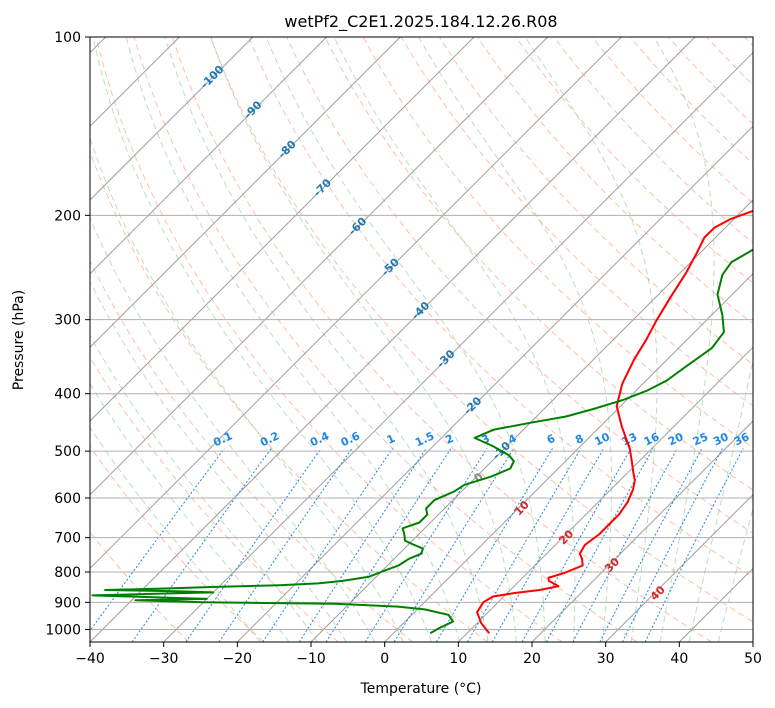 Image resolution: width=775 pixels, height=708 pixels. What do you see at coordinates (753, 659) in the screenshot?
I see `x-tick-label: 50` at bounding box center [753, 659].